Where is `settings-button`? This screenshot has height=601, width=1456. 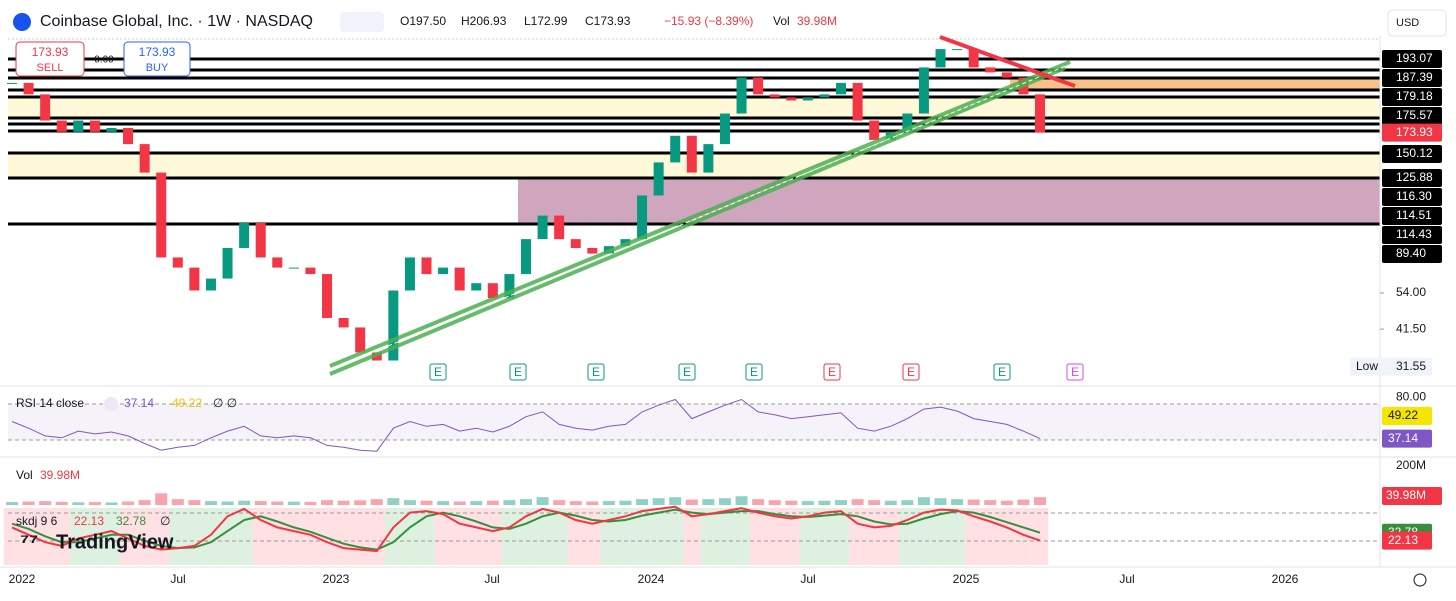
settings-button is located at coordinates (1420, 580).